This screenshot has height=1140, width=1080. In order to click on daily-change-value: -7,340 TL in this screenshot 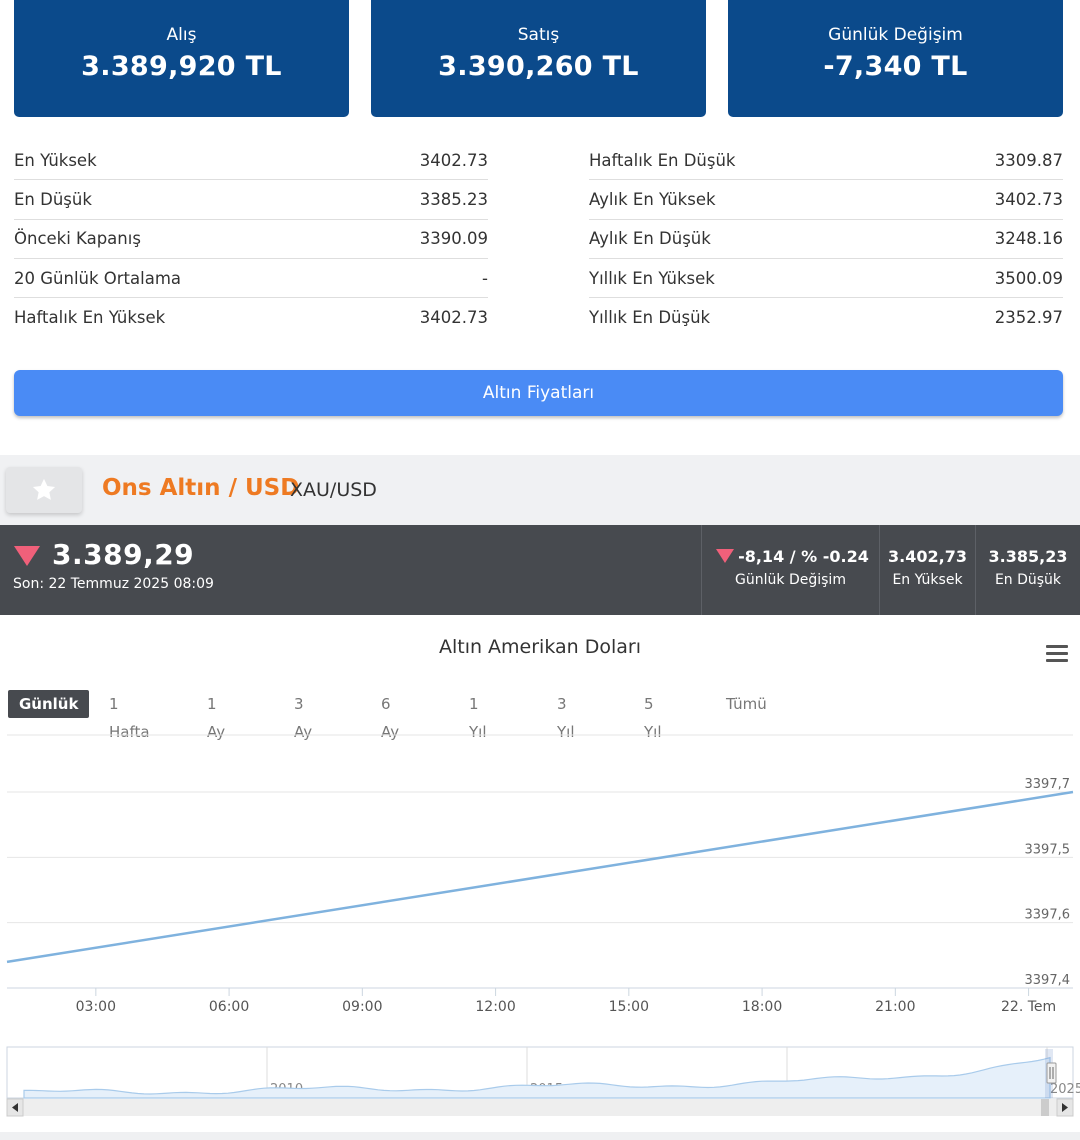, I will do `click(895, 66)`.